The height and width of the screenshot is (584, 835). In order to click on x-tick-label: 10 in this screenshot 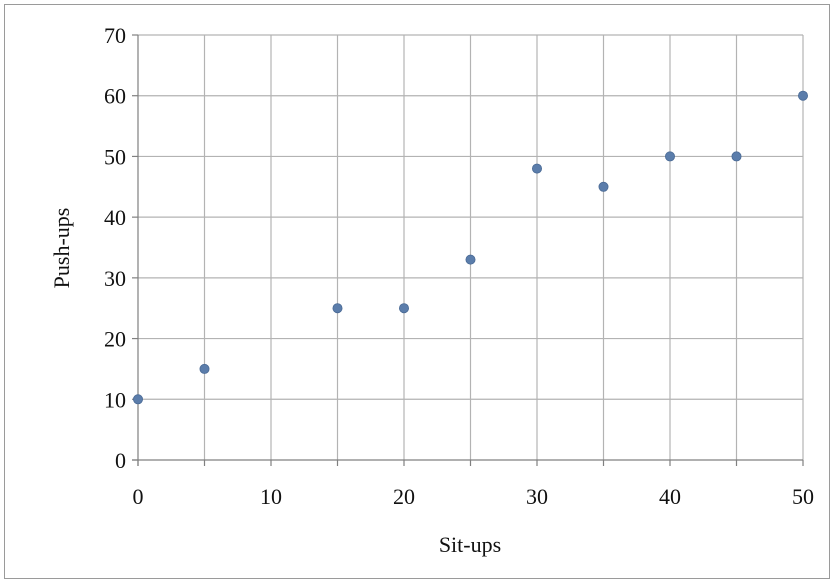, I will do `click(271, 496)`.